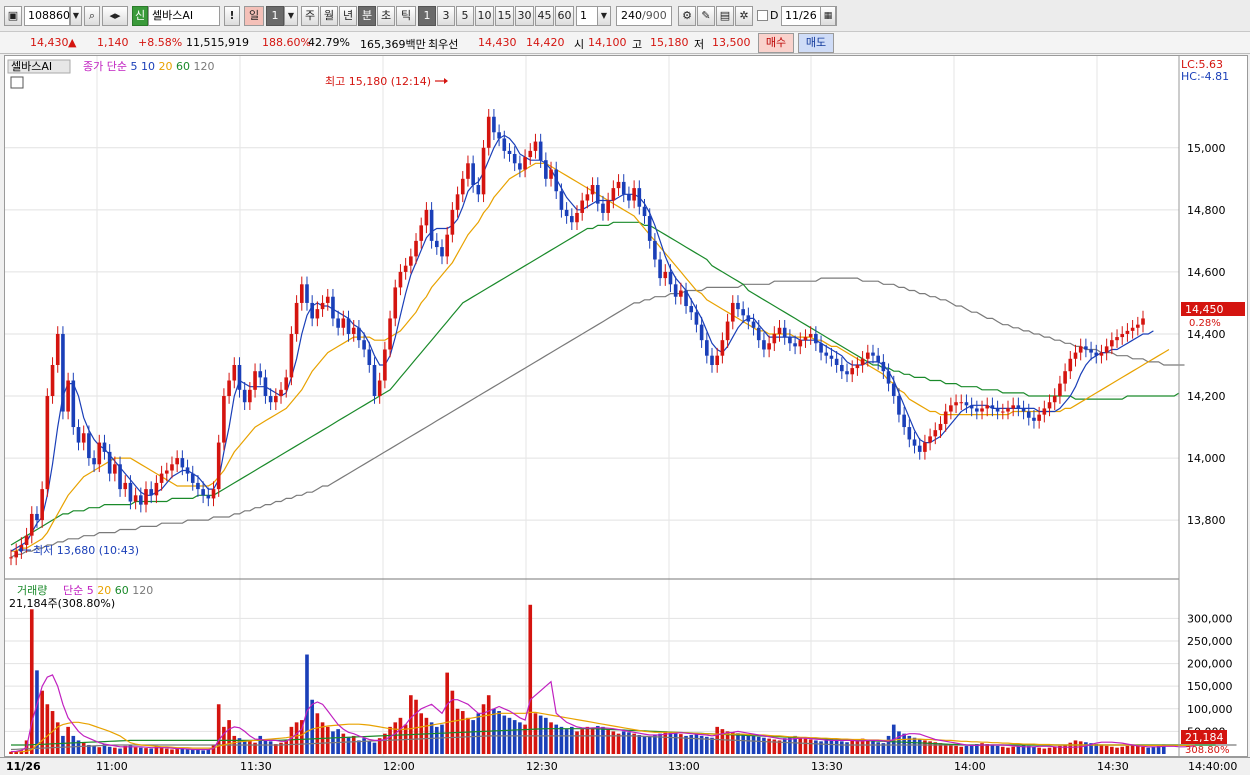 This screenshot has height=775, width=1250. What do you see at coordinates (725, 16) in the screenshot?
I see `save-icon: ▤` at bounding box center [725, 16].